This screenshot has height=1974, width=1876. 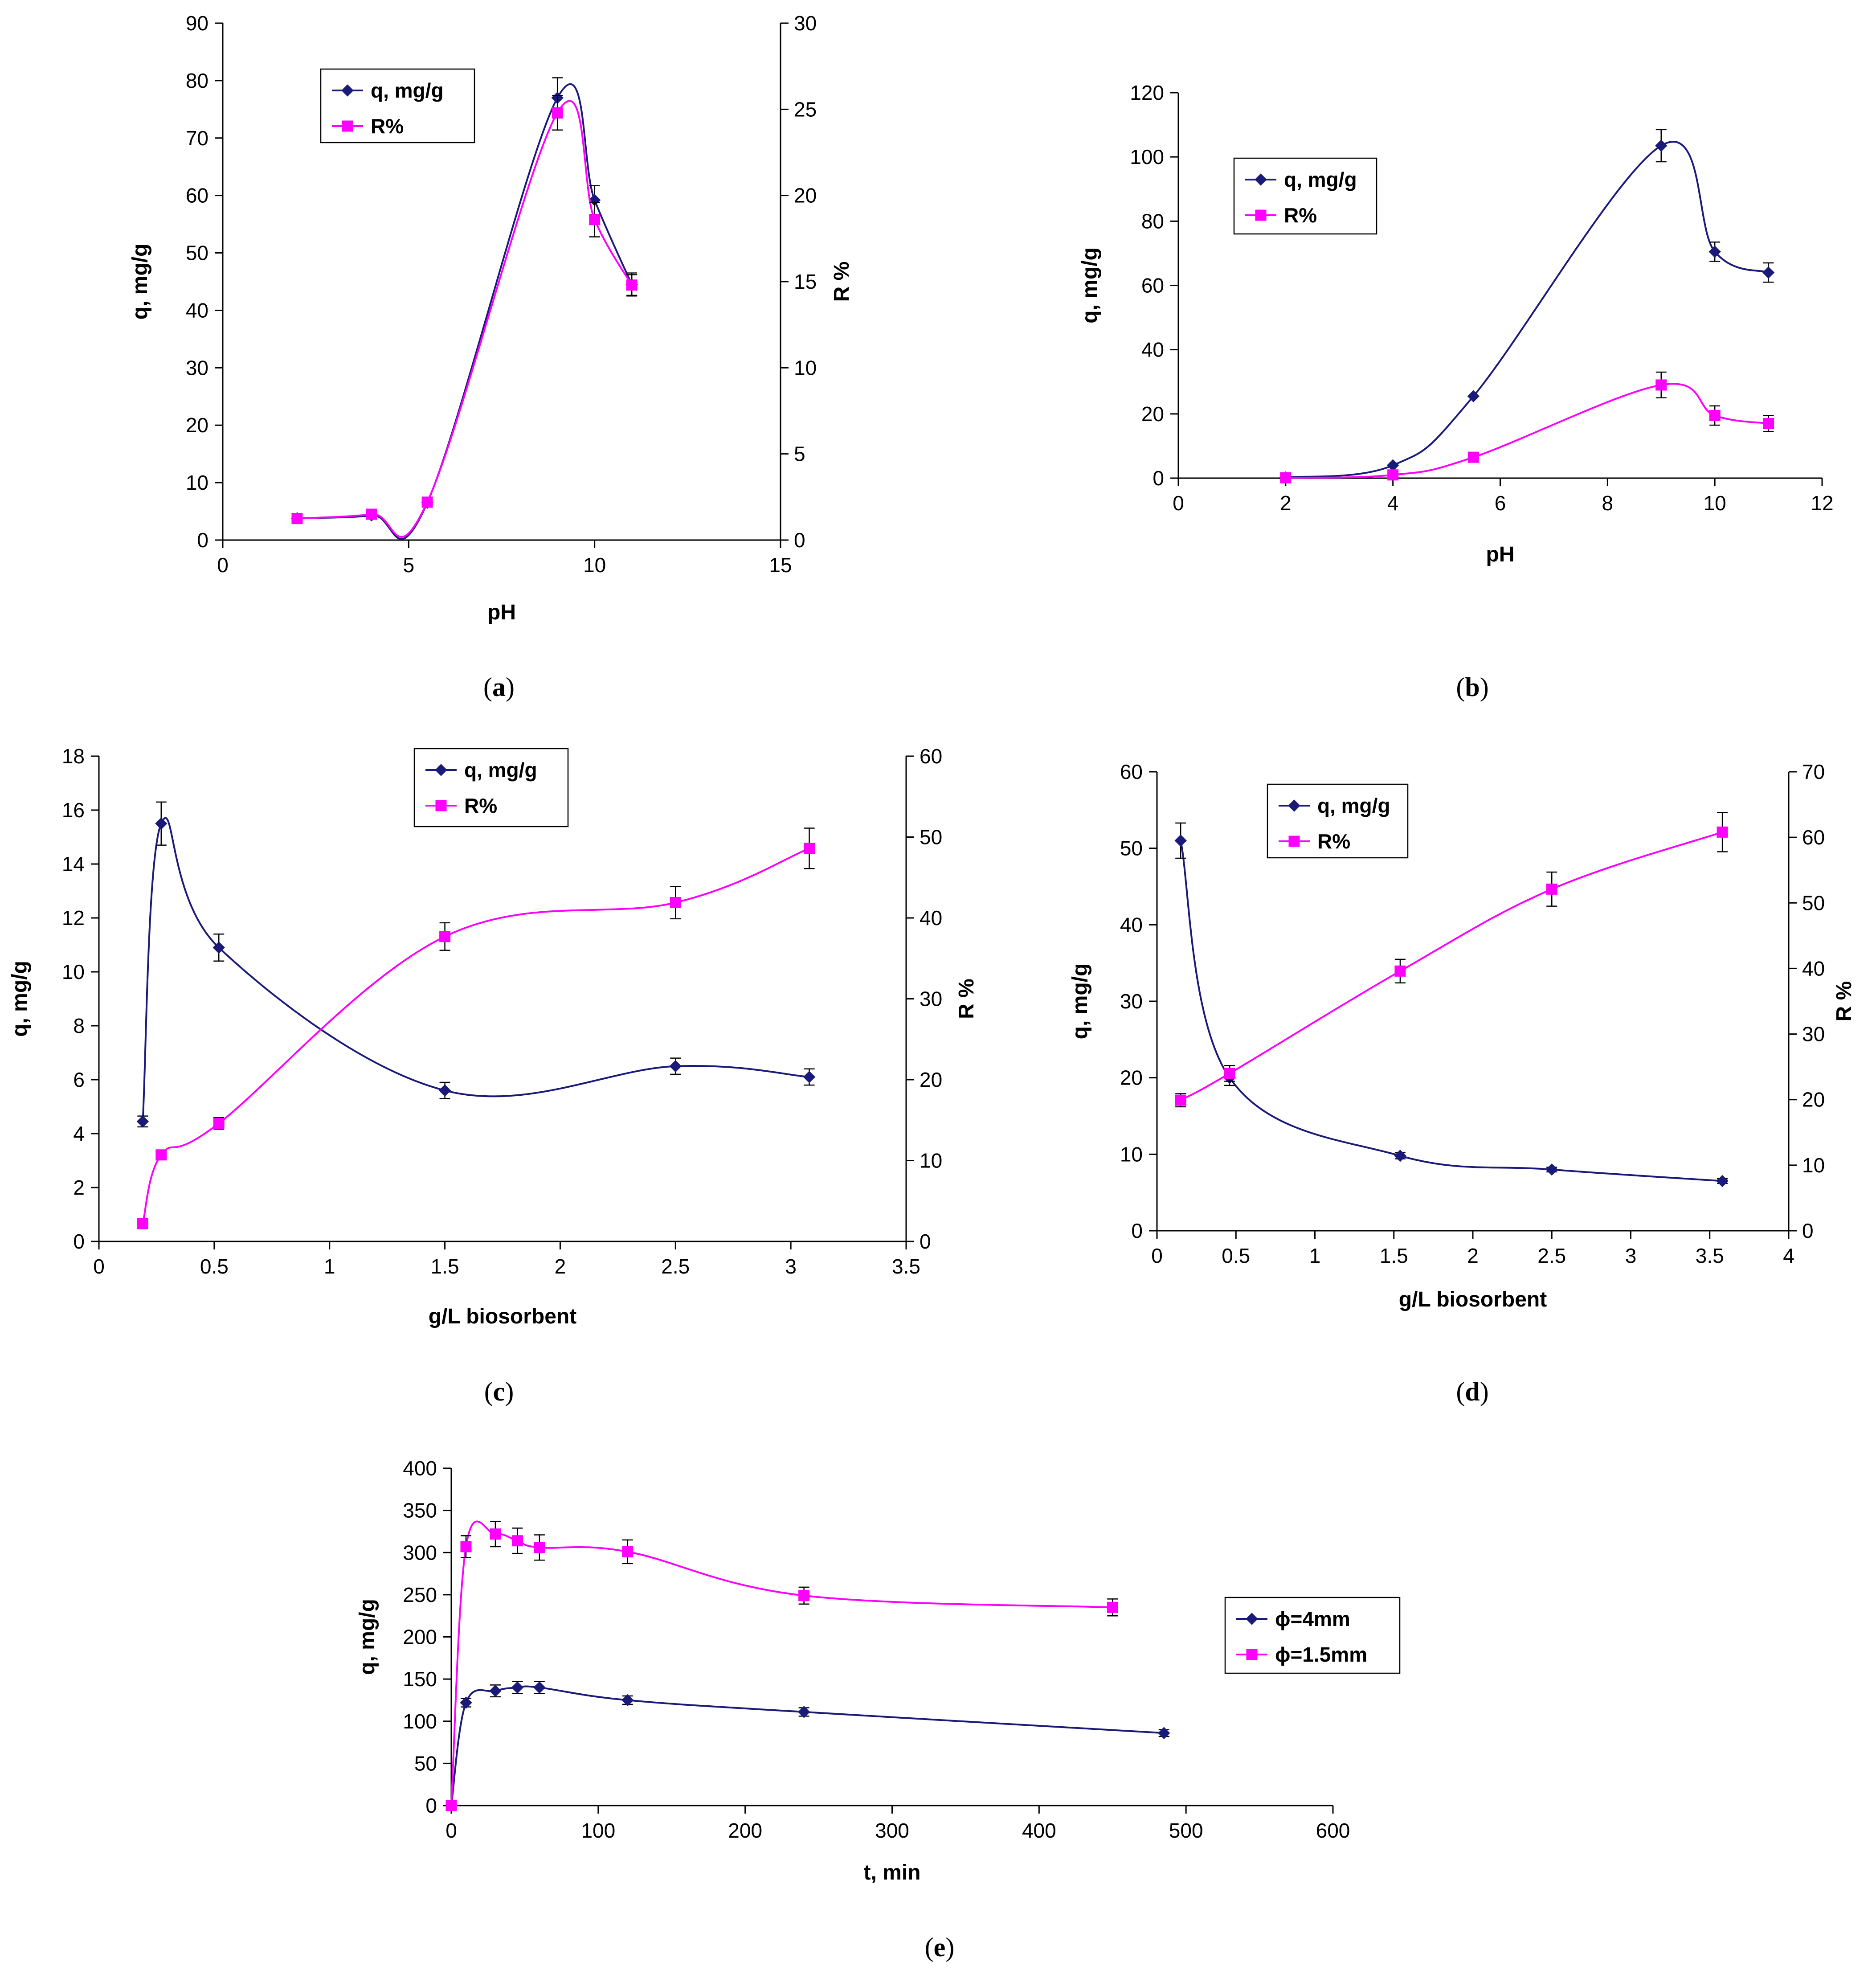 I want to click on y-tick-label: 0, so click(x=1137, y=1231).